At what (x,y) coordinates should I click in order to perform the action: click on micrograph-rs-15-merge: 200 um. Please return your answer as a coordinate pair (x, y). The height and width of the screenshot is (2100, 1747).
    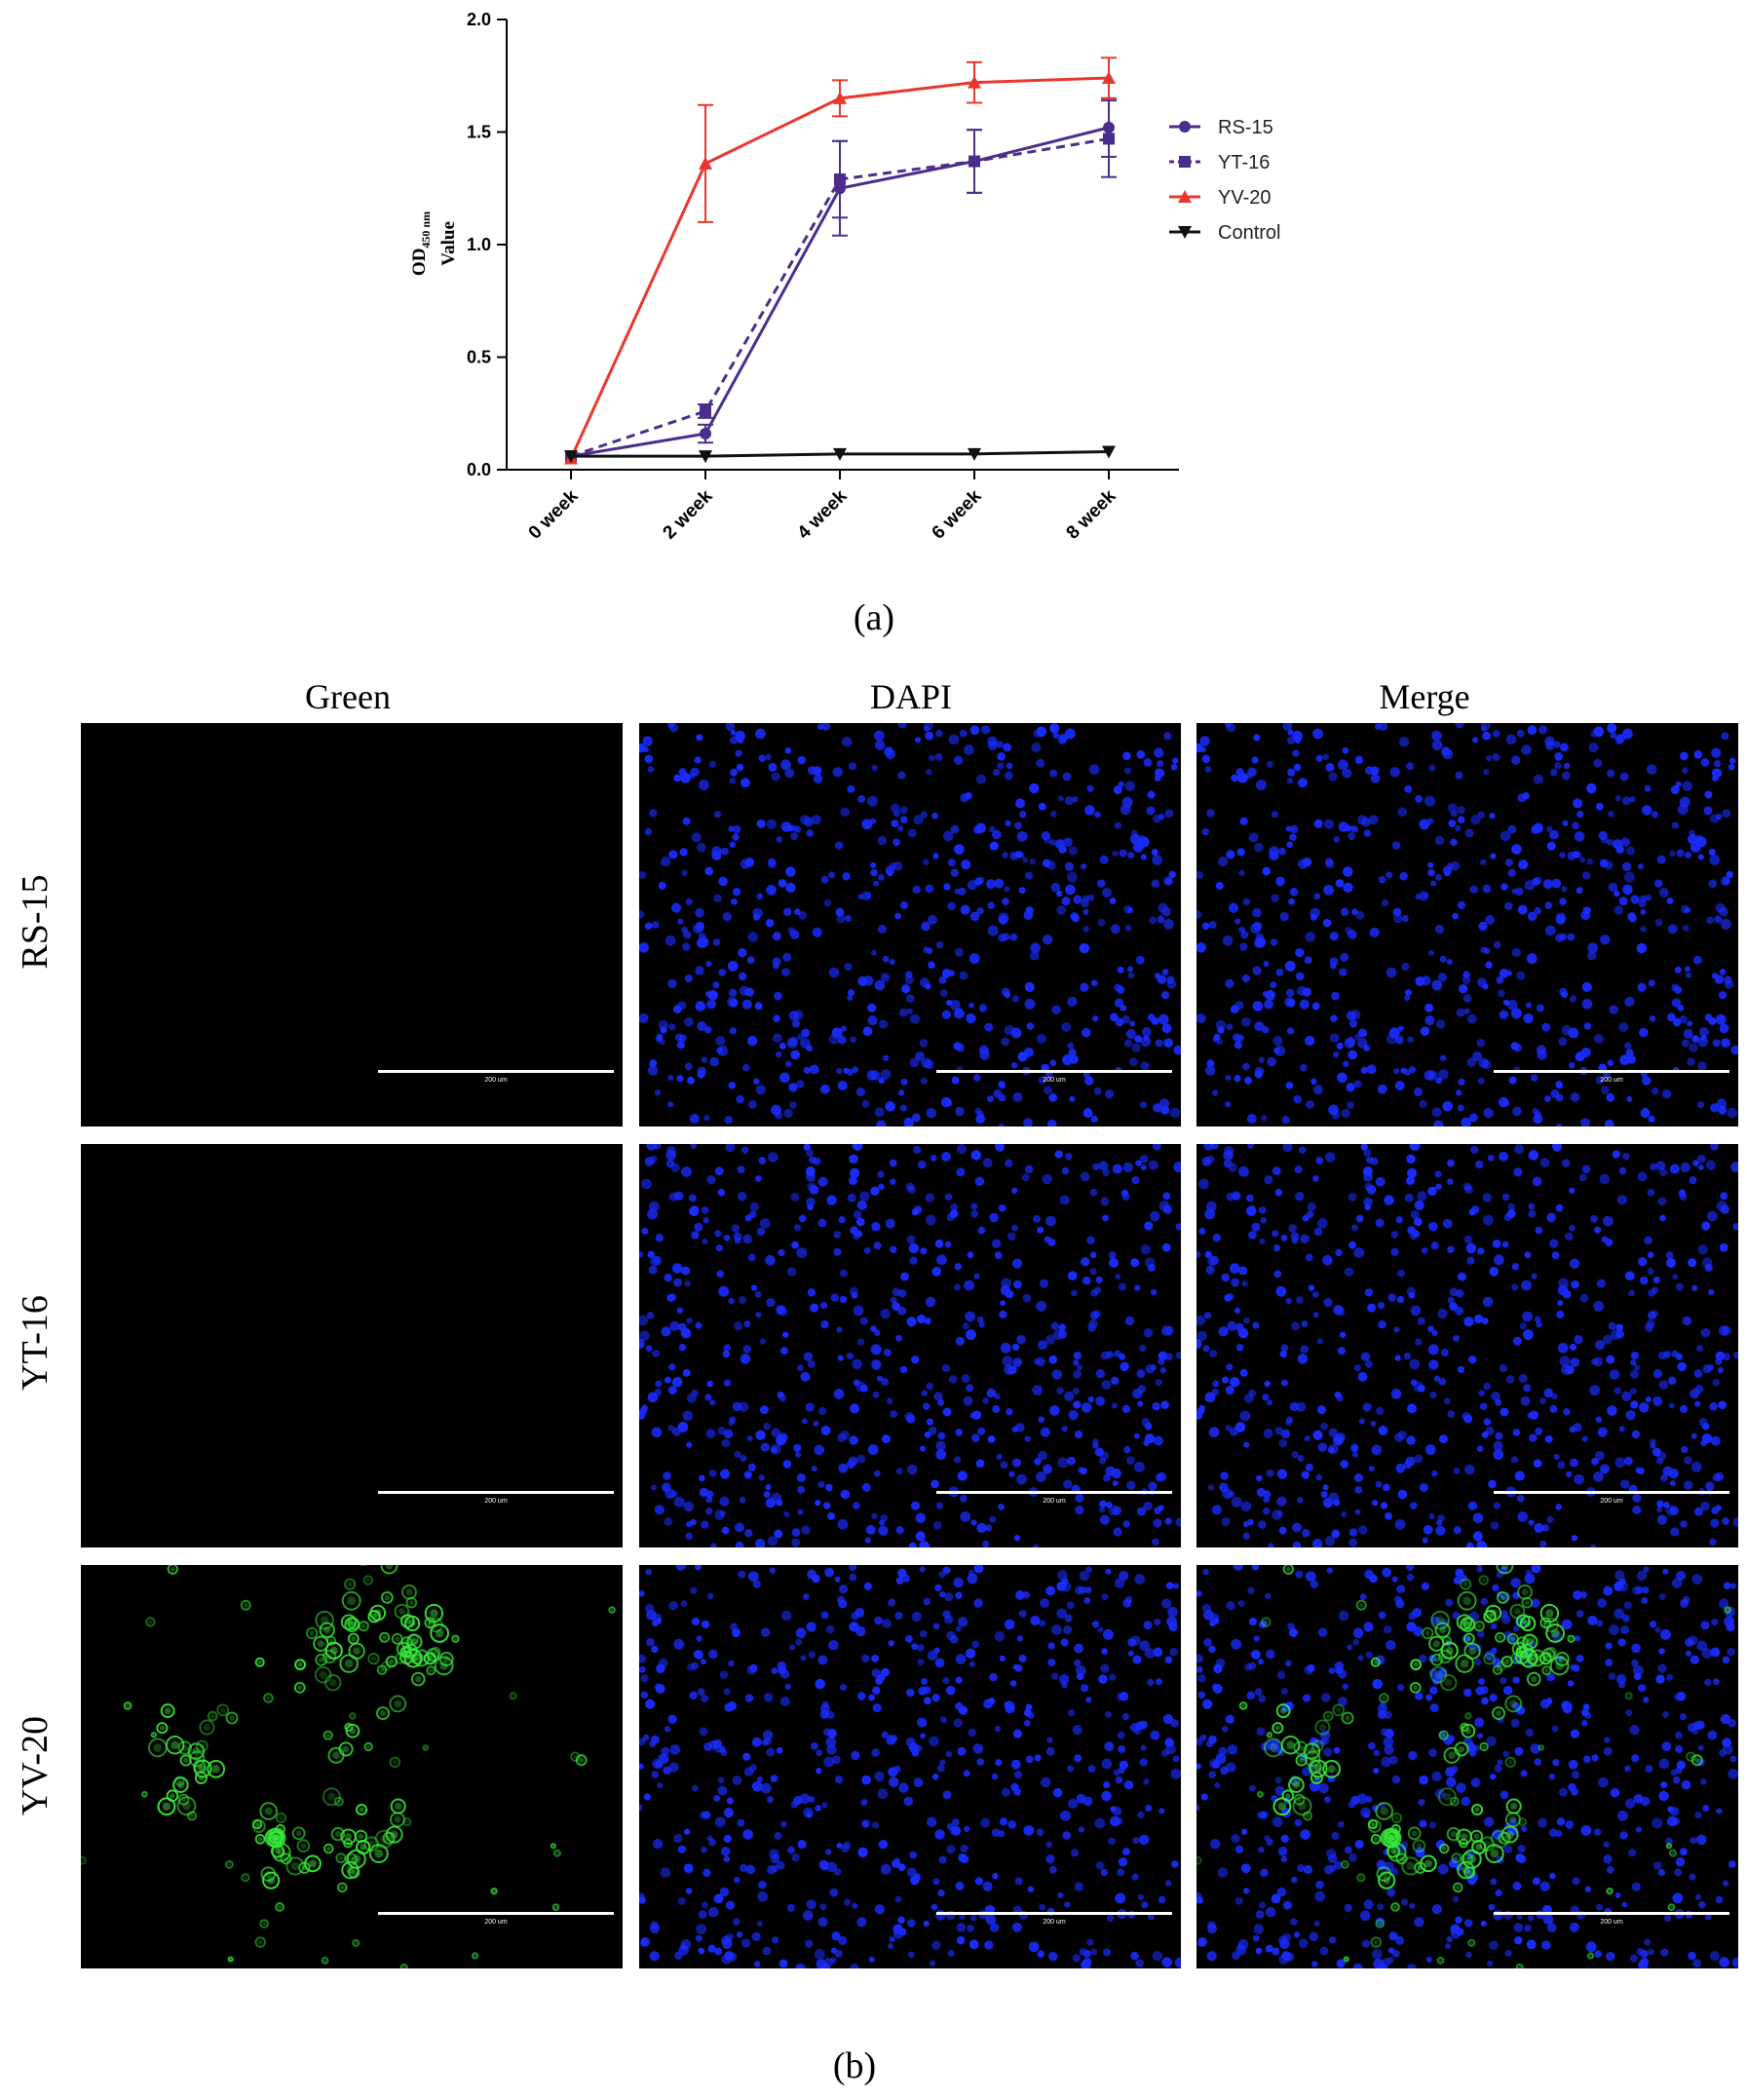
    Looking at the image, I should click on (1467, 924).